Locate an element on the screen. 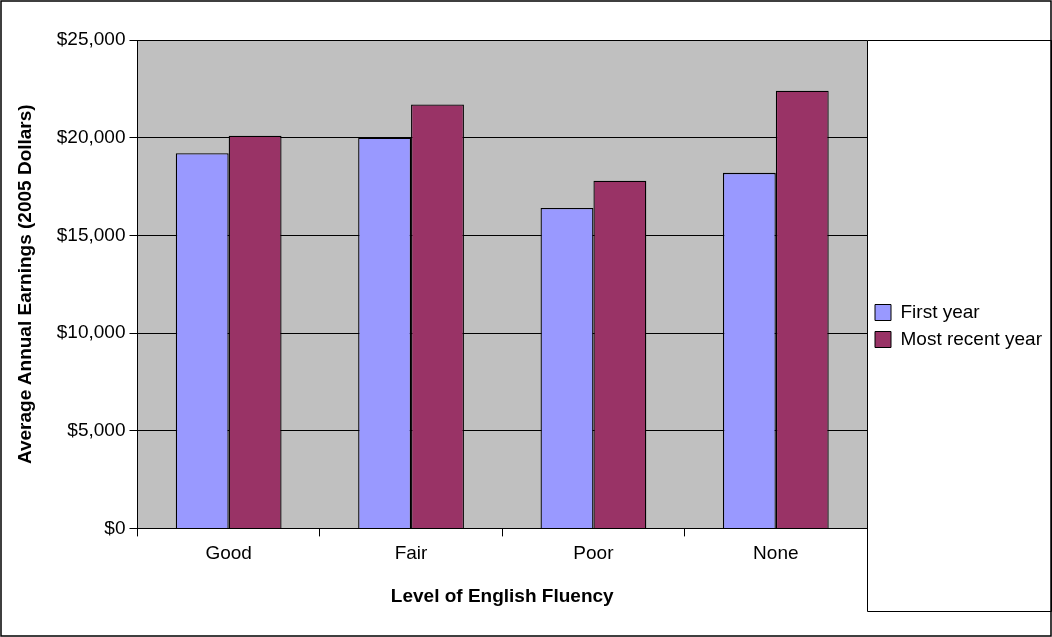 The height and width of the screenshot is (637, 1052). x-tick-label: None is located at coordinates (776, 553).